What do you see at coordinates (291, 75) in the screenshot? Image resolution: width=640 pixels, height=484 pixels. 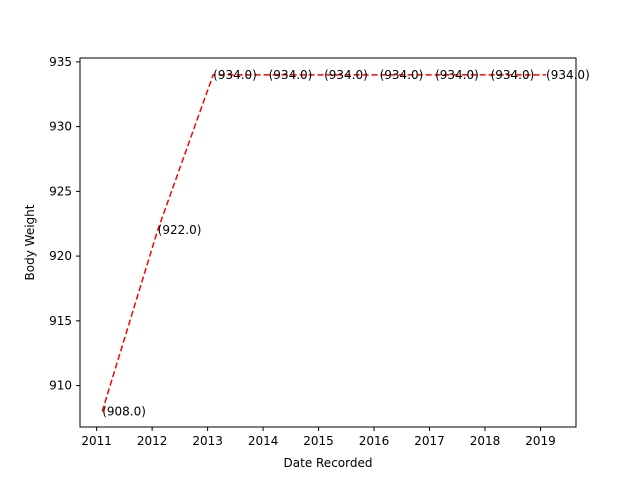 I see `data-label-3: (934.0)` at bounding box center [291, 75].